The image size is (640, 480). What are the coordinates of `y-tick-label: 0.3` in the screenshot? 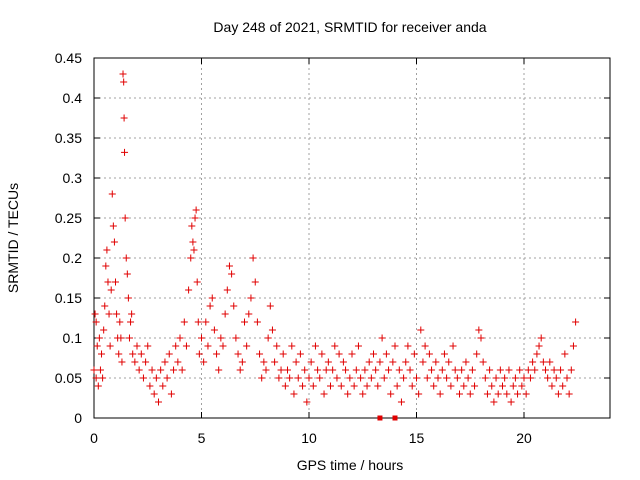 It's located at (73, 178).